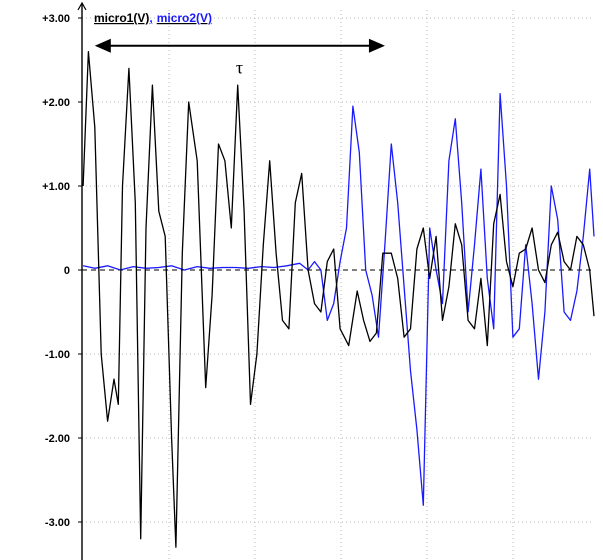 The width and height of the screenshot is (603, 560). Describe the element at coordinates (57, 523) in the screenshot. I see `y-tick-label: -3.00` at that location.